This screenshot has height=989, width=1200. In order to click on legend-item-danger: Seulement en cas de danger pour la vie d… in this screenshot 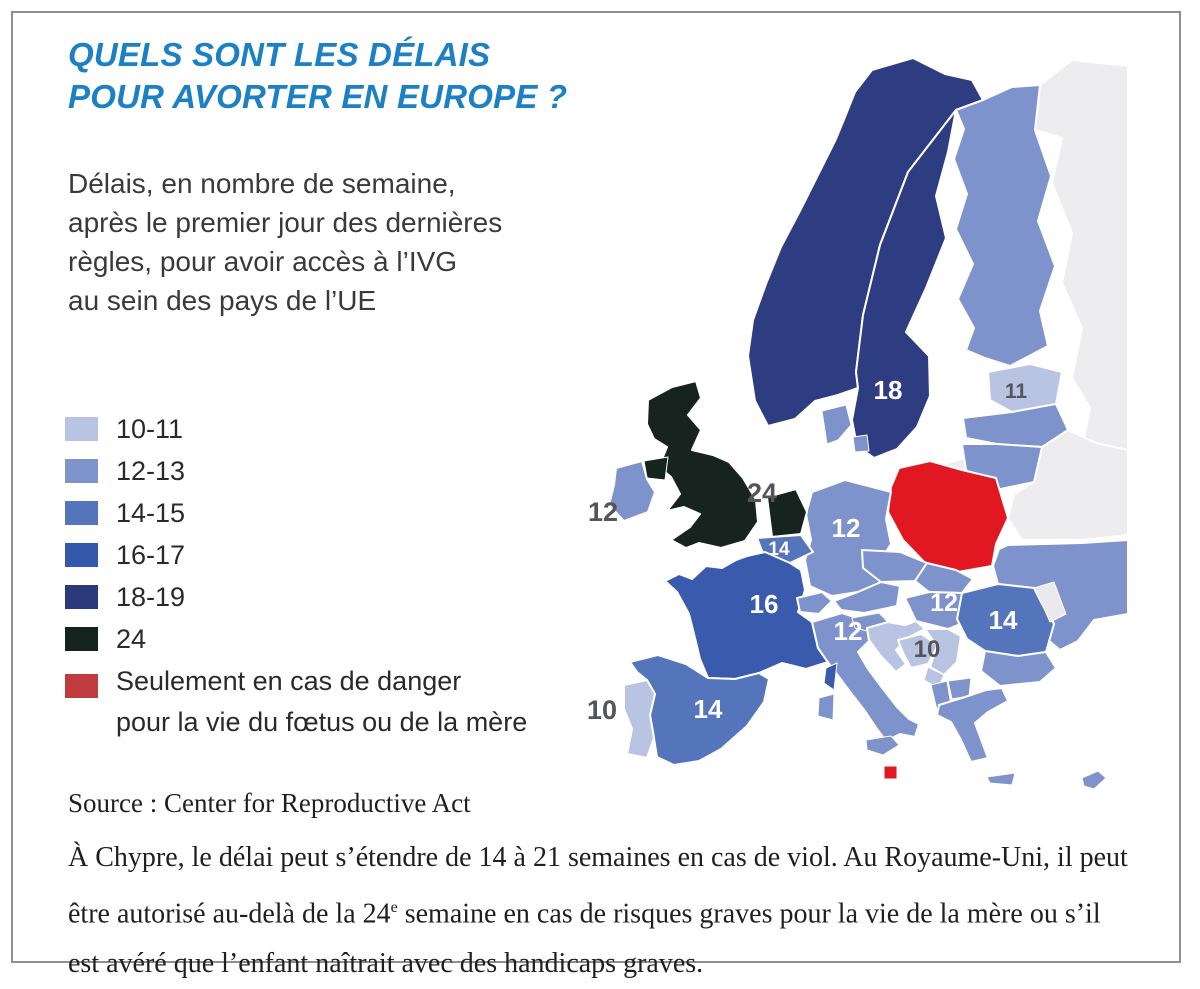, I will do `click(296, 704)`.